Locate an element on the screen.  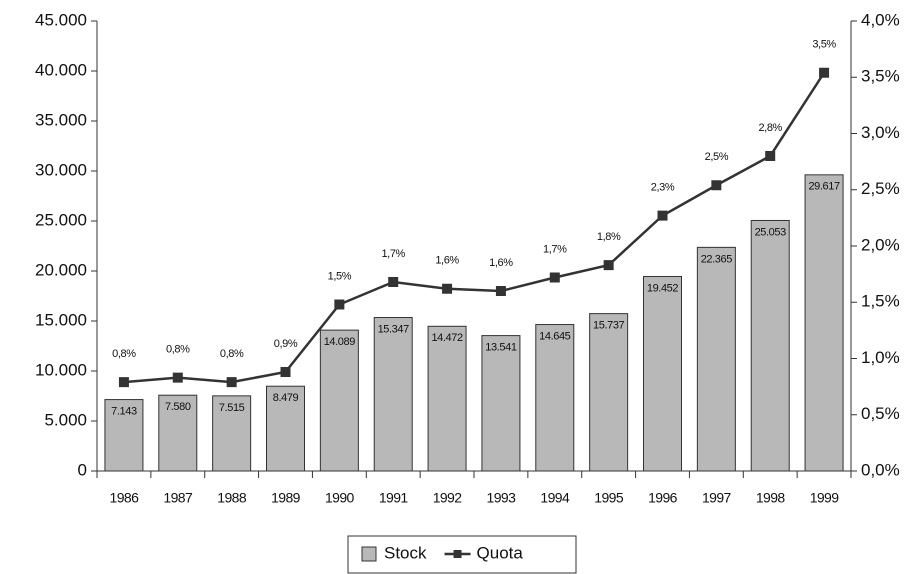
bar-value-label: 14.472 is located at coordinates (447, 338).